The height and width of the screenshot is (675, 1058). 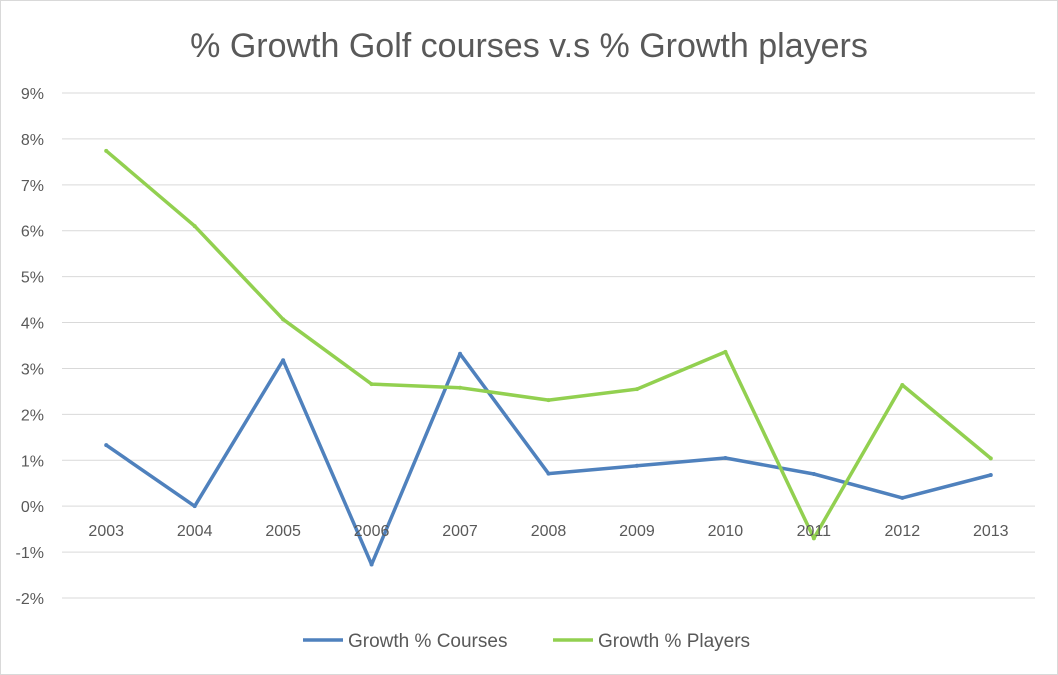 I want to click on y-tick-label: 6%, so click(x=32, y=232).